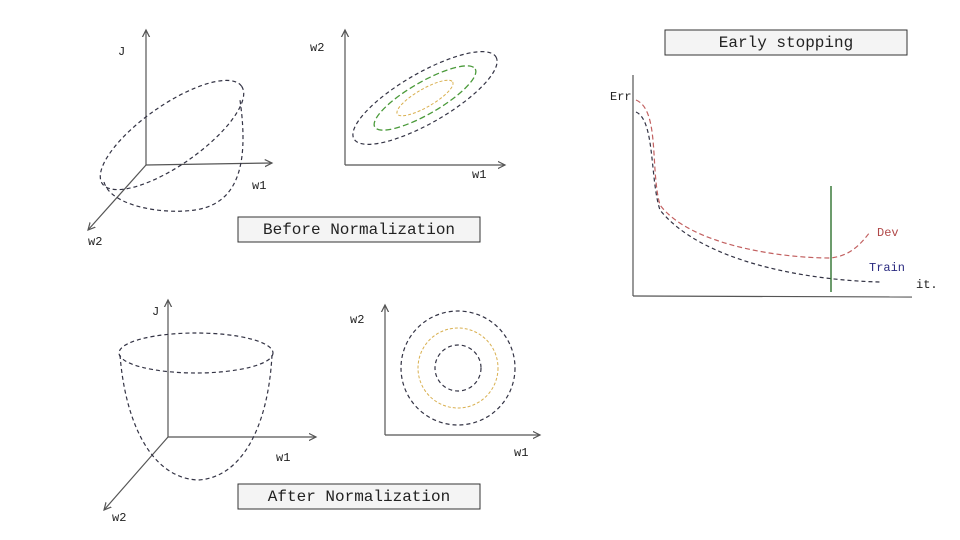  Describe the element at coordinates (445, 382) in the screenshot. I see `after-contour: w2 w1` at that location.